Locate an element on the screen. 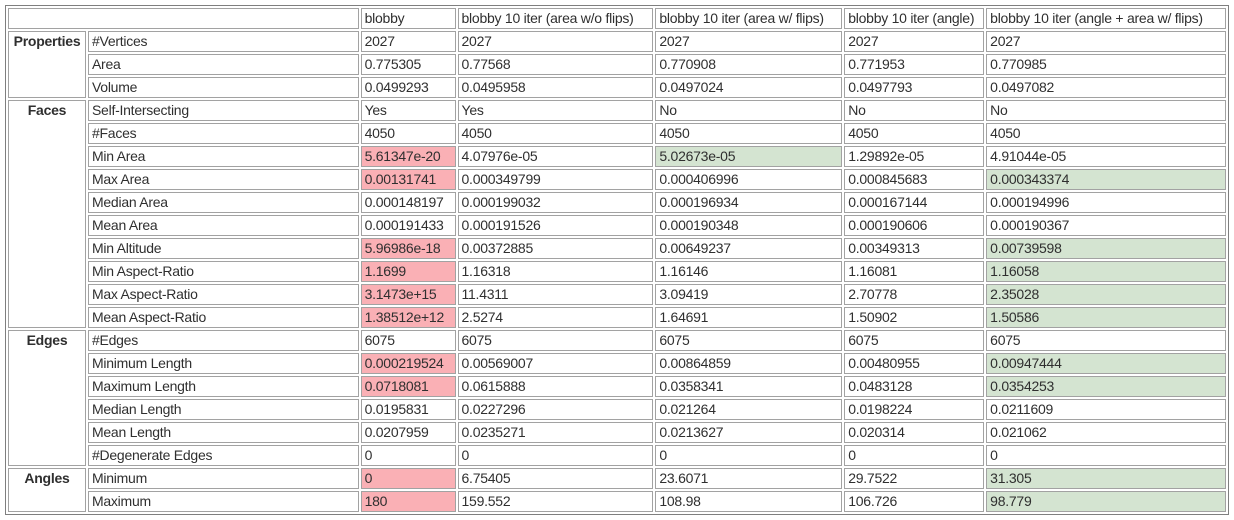 The image size is (1234, 520). value-cell: 1.1699 is located at coordinates (408, 271).